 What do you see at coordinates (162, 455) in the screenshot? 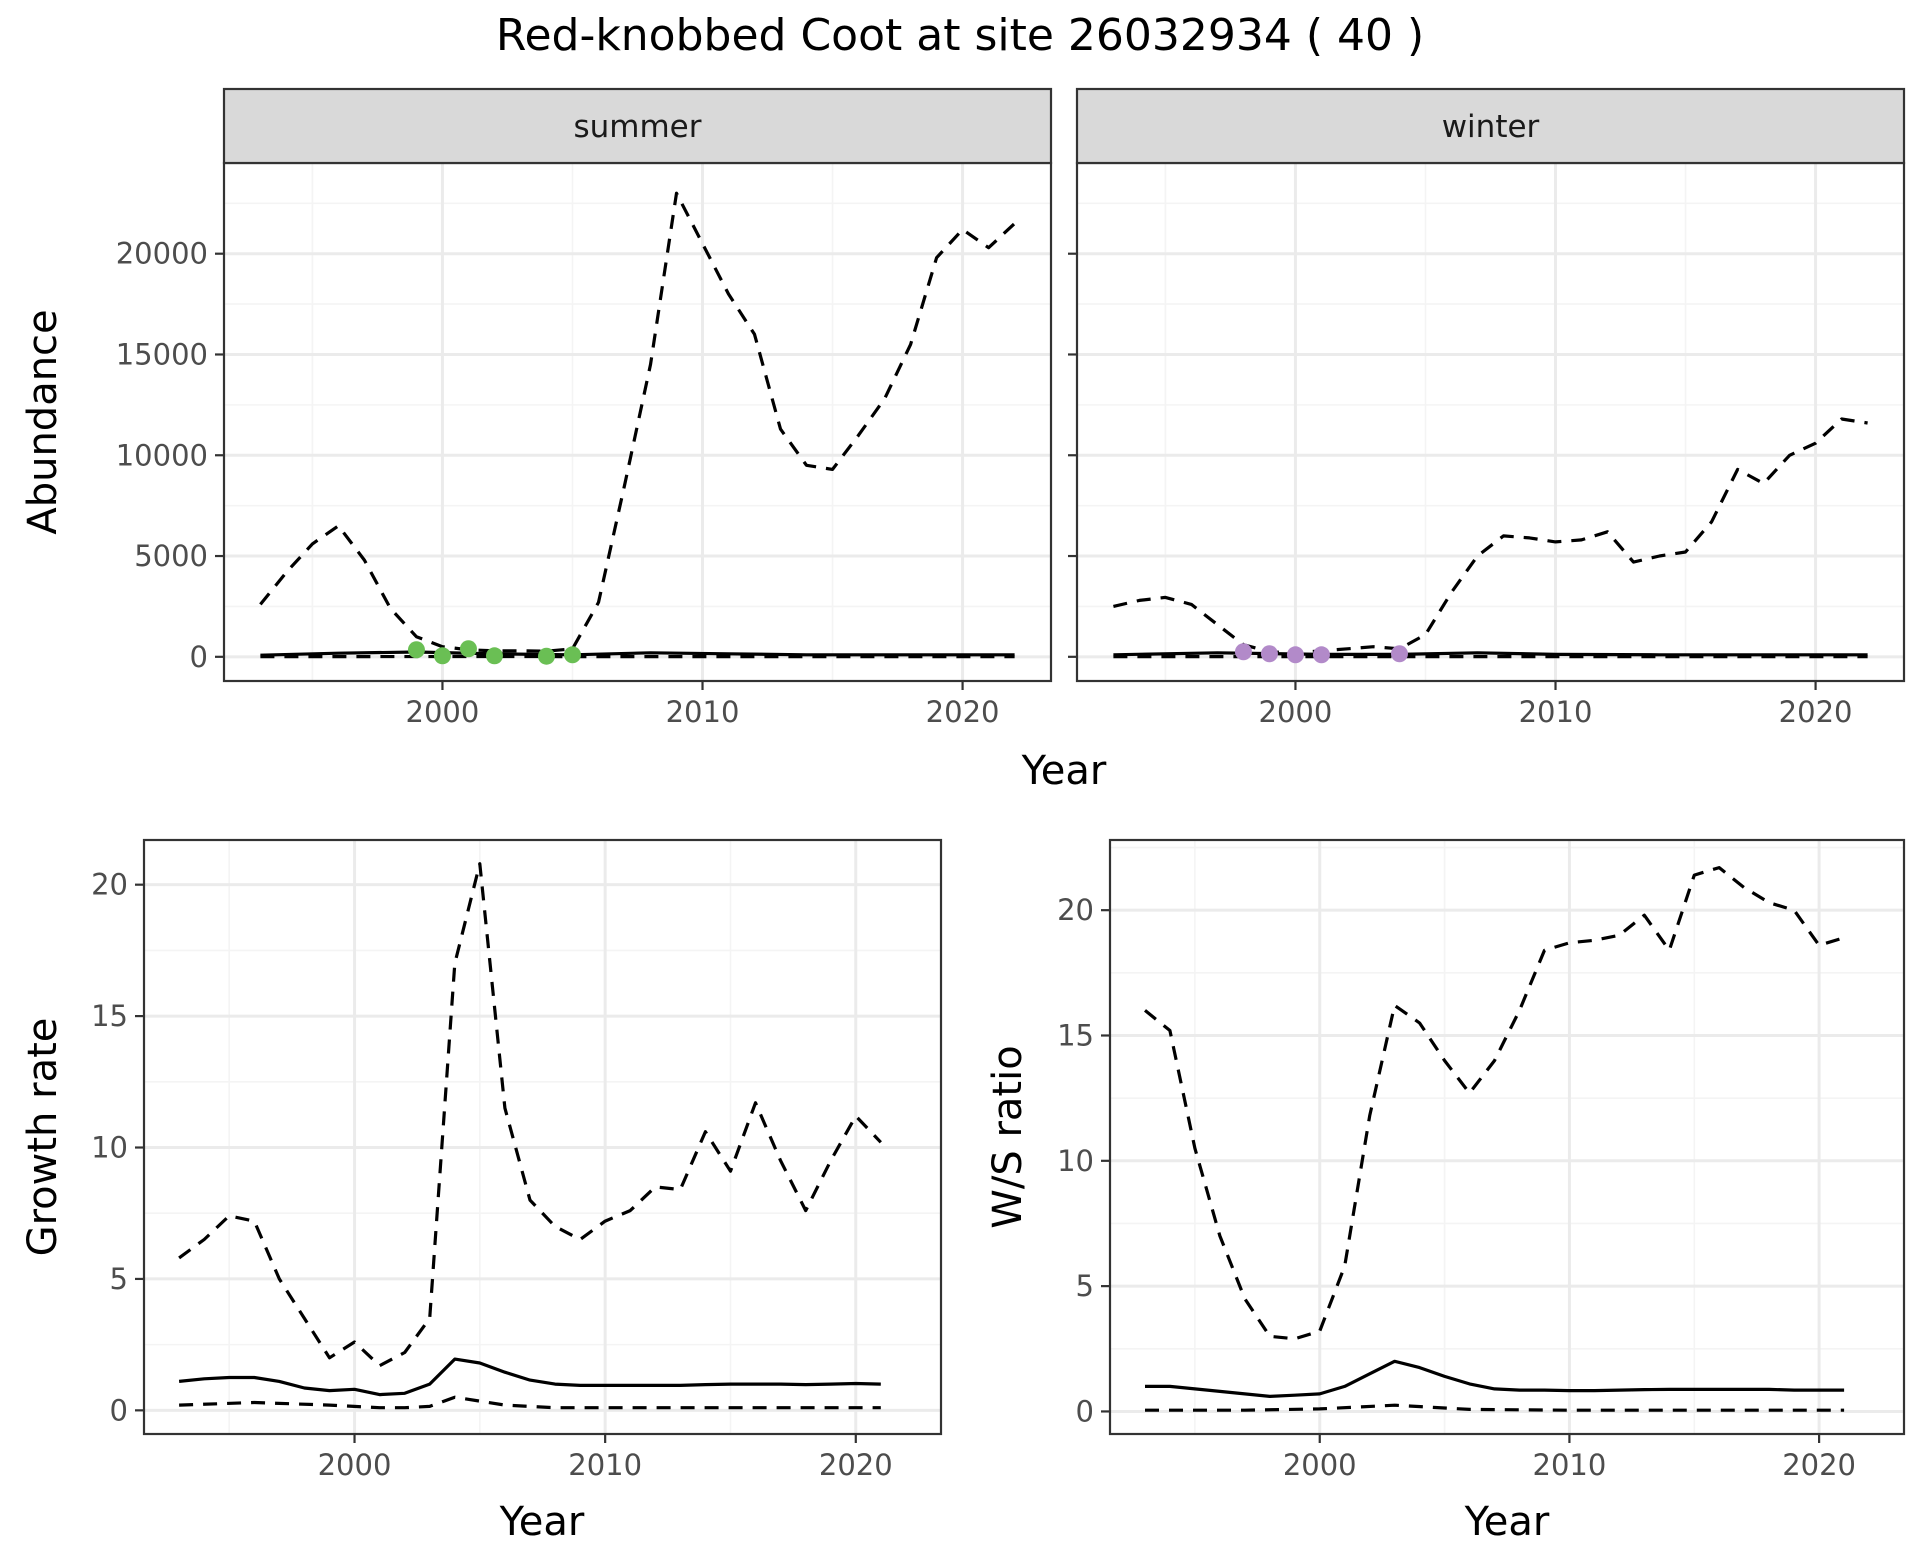
I see `y-tick-label: 10000` at bounding box center [162, 455].